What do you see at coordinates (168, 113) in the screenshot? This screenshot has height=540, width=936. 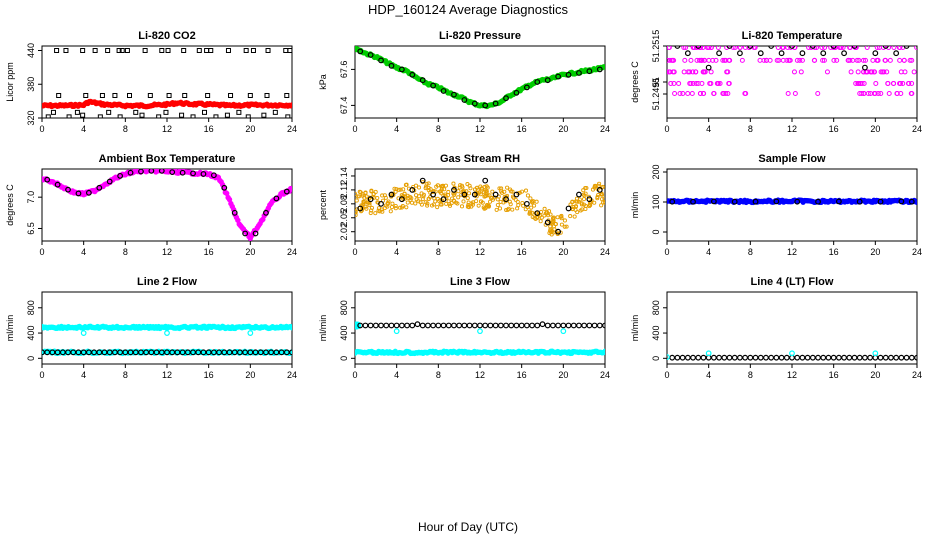 I see `series-samples-low` at bounding box center [168, 113].